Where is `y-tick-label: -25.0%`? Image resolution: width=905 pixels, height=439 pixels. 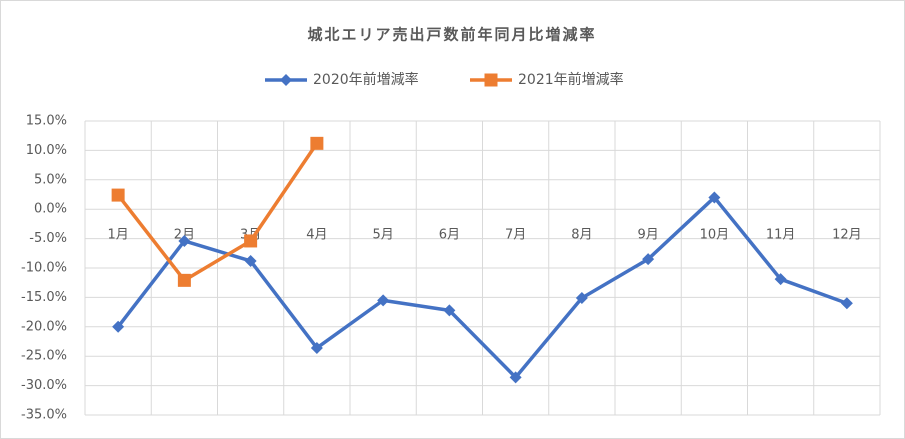 y-tick-label: -25.0% is located at coordinates (44, 356).